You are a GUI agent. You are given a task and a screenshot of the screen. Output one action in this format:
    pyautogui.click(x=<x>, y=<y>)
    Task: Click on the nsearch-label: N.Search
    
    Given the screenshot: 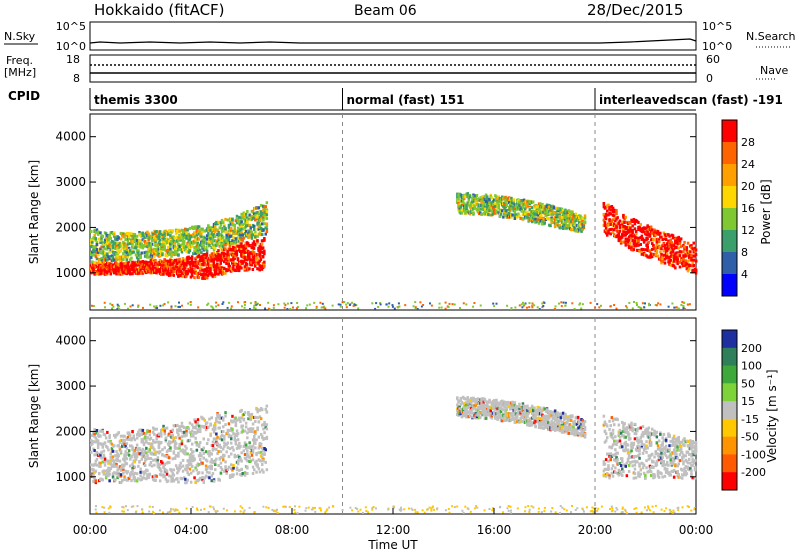 What is the action you would take?
    pyautogui.click(x=771, y=36)
    